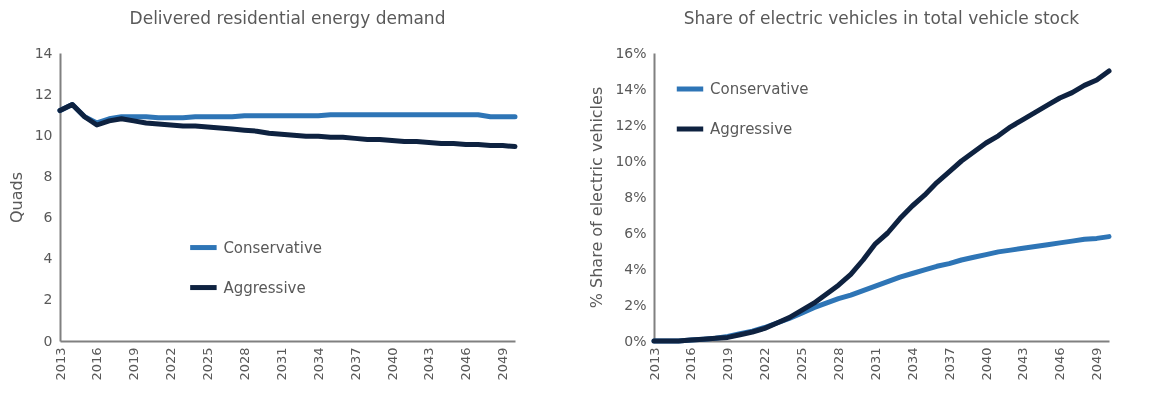 The height and width of the screenshot is (400, 1168). What do you see at coordinates (287, 18) in the screenshot?
I see `chart-title: Delivered residential energy demand` at bounding box center [287, 18].